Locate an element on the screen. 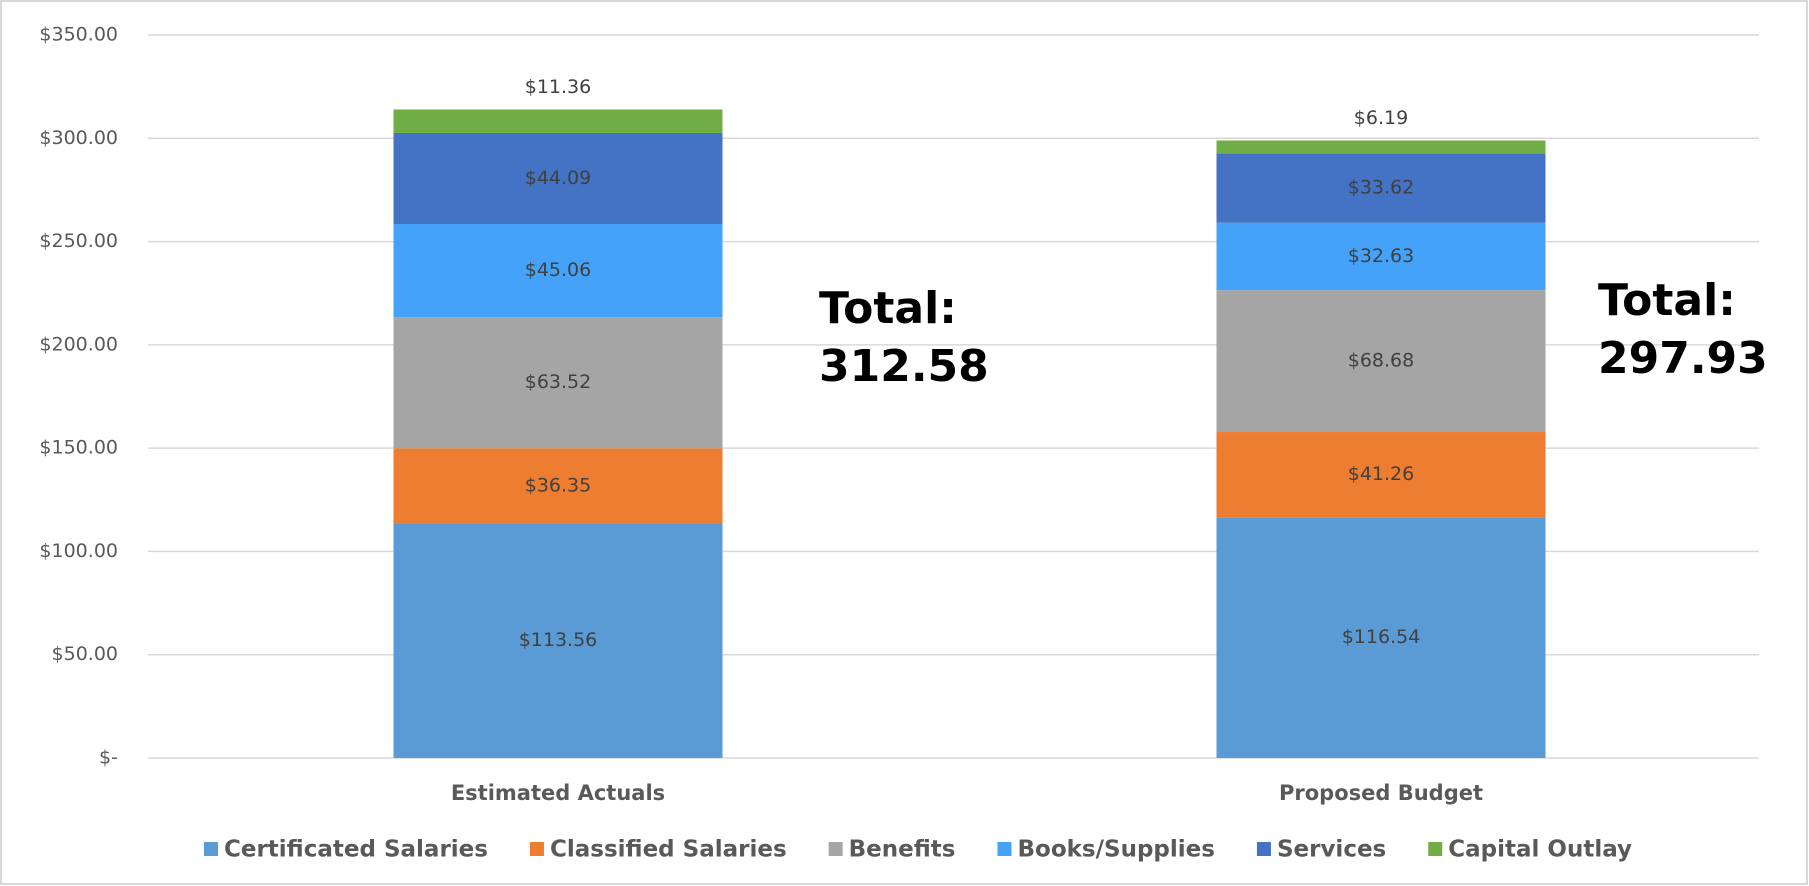  value-label: $36.35 is located at coordinates (558, 485).